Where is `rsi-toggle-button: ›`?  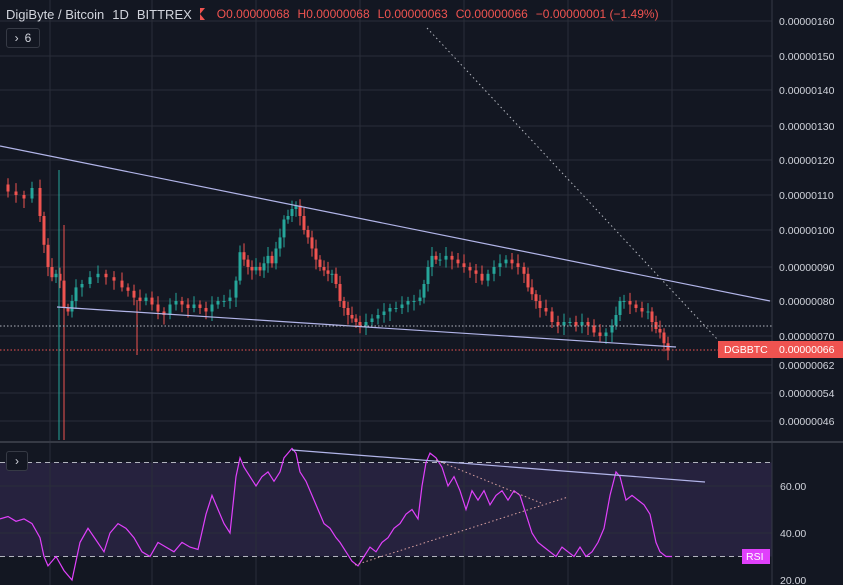 rsi-toggle-button: › is located at coordinates (17, 461).